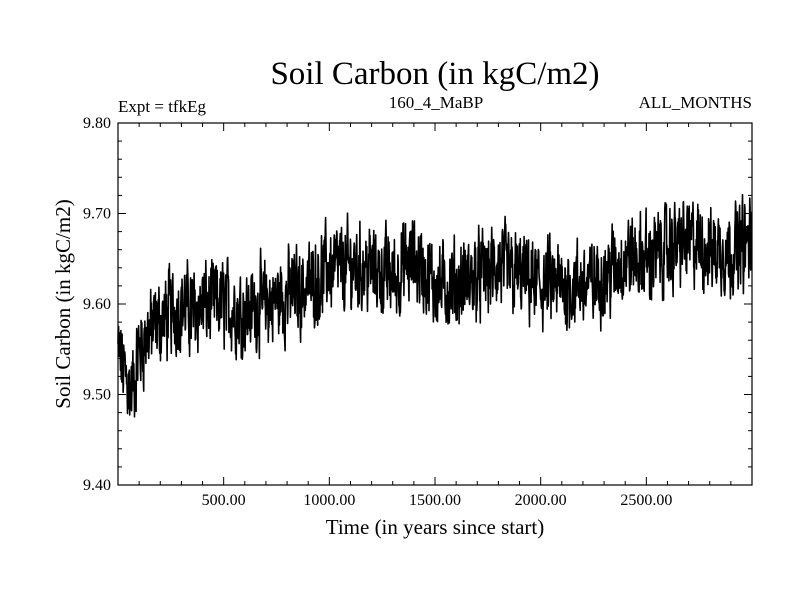 The width and height of the screenshot is (800, 600). Describe the element at coordinates (329, 500) in the screenshot. I see `x-tick-label: 1000.00` at that location.